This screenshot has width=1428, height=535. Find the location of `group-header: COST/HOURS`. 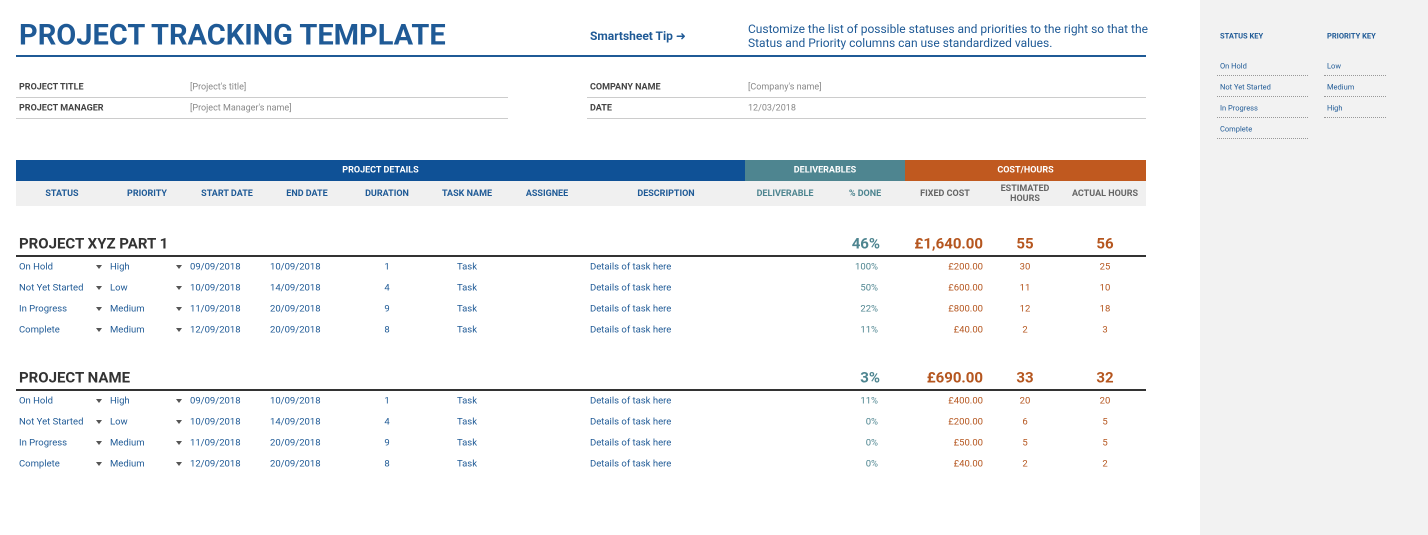

group-header: COST/HOURS is located at coordinates (1025, 170).